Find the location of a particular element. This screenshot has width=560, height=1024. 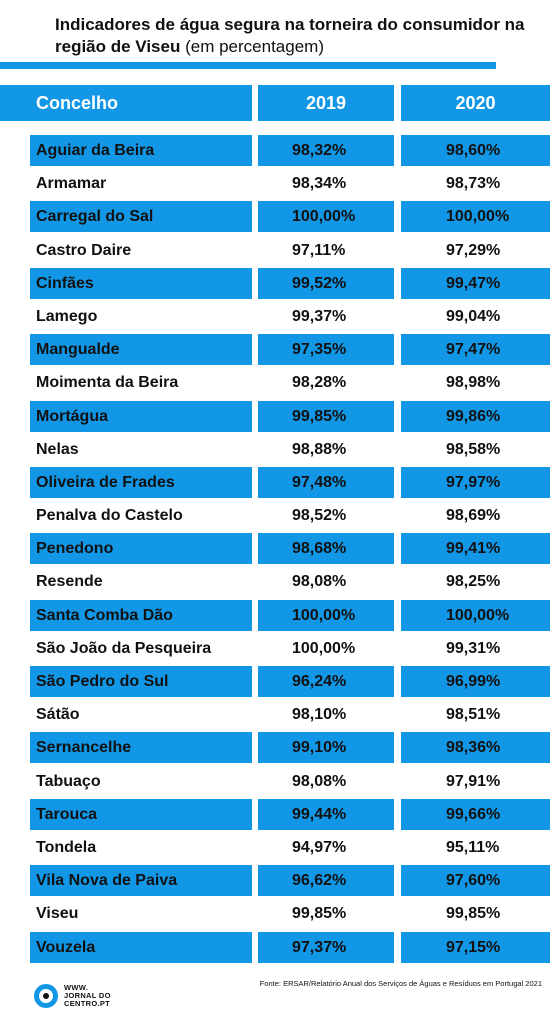

title-underline is located at coordinates (248, 65).